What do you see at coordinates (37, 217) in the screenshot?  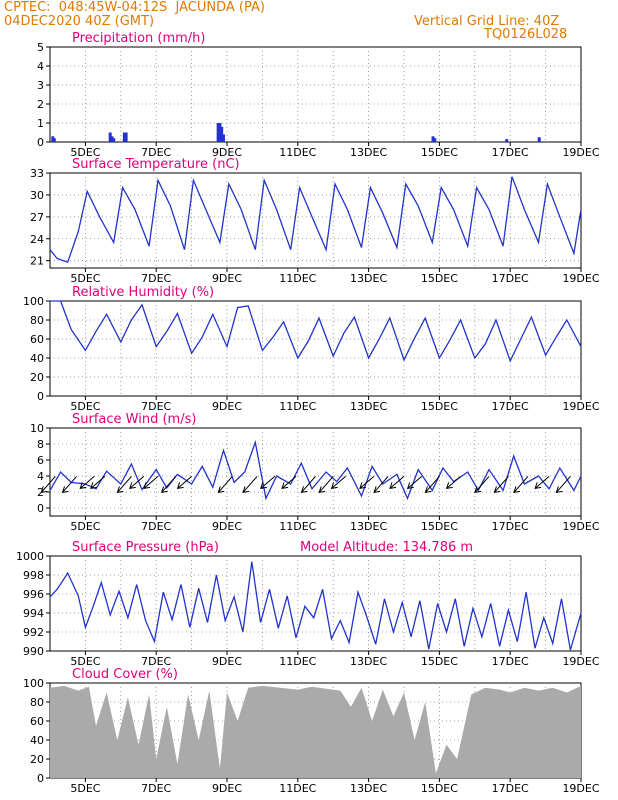 I see `y-tick-label: 27` at bounding box center [37, 217].